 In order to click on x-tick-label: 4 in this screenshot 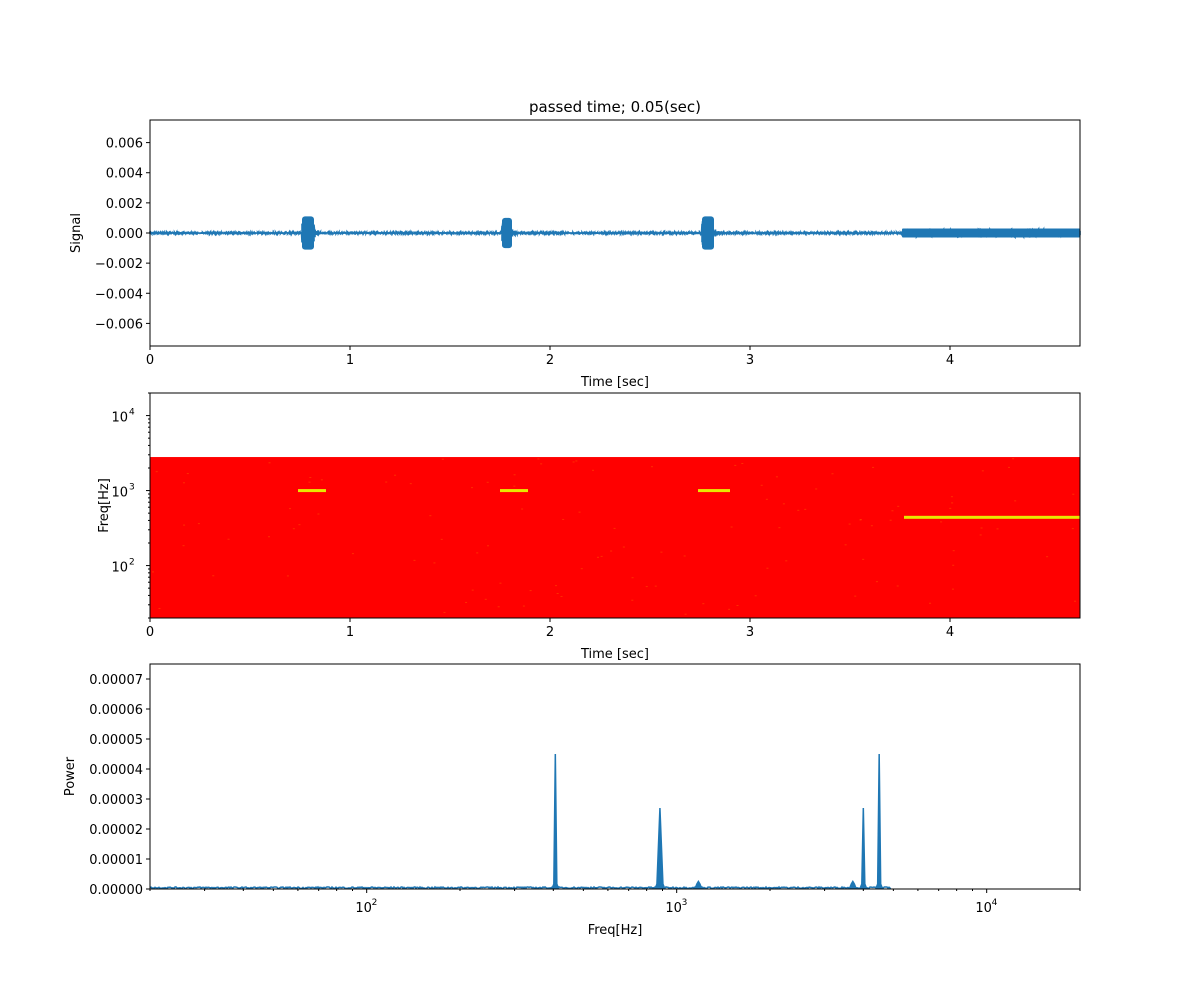, I will do `click(950, 632)`.